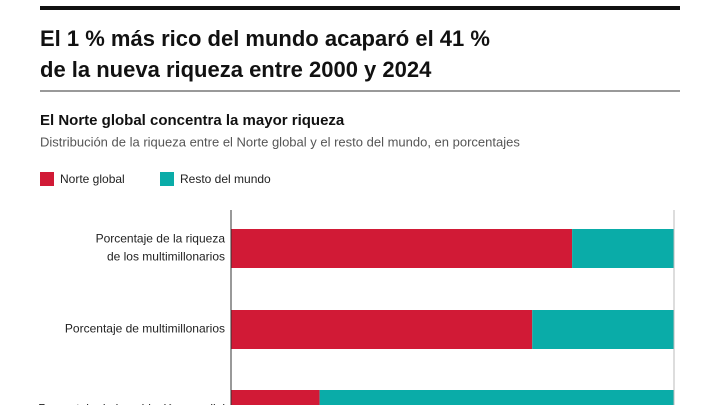  I want to click on legend-label: Resto del mundo, so click(225, 179).